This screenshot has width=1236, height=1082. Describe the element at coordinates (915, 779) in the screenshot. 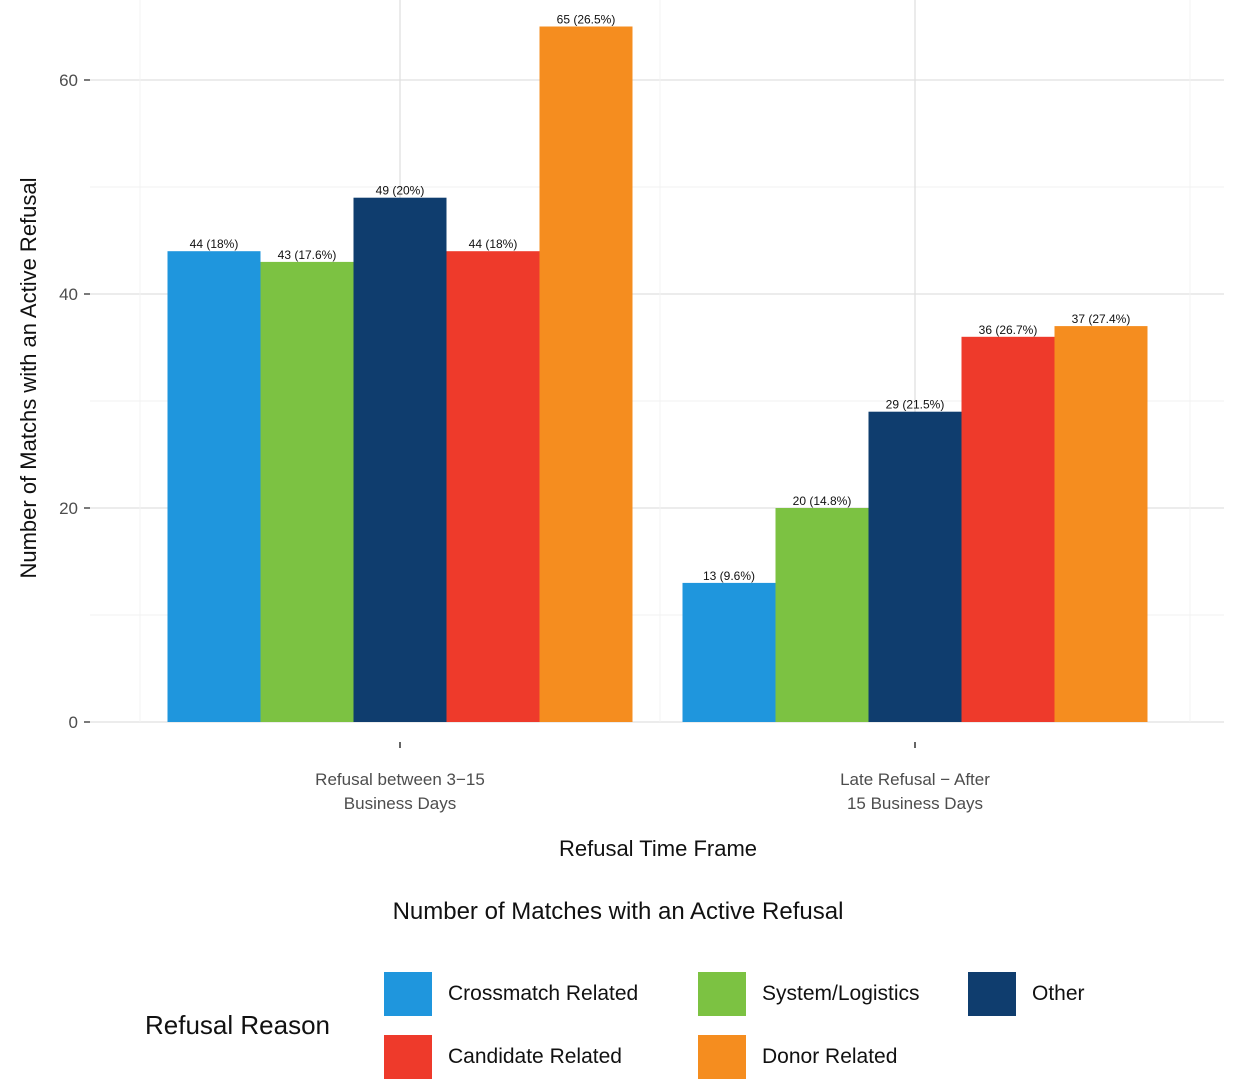

I see `x-category-label: Late Refusal − After` at that location.